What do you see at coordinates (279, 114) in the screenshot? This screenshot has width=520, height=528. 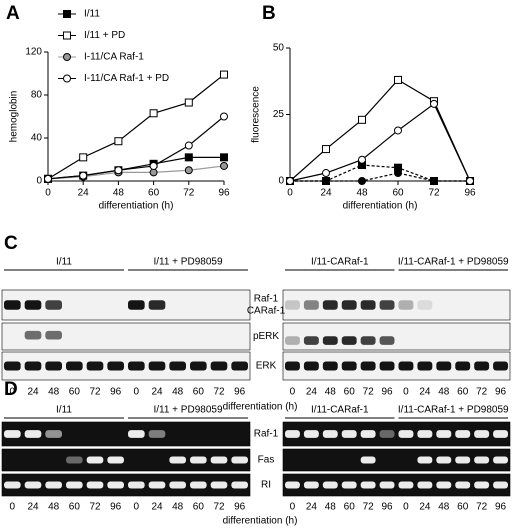 I see `y-tick-label: 25` at bounding box center [279, 114].